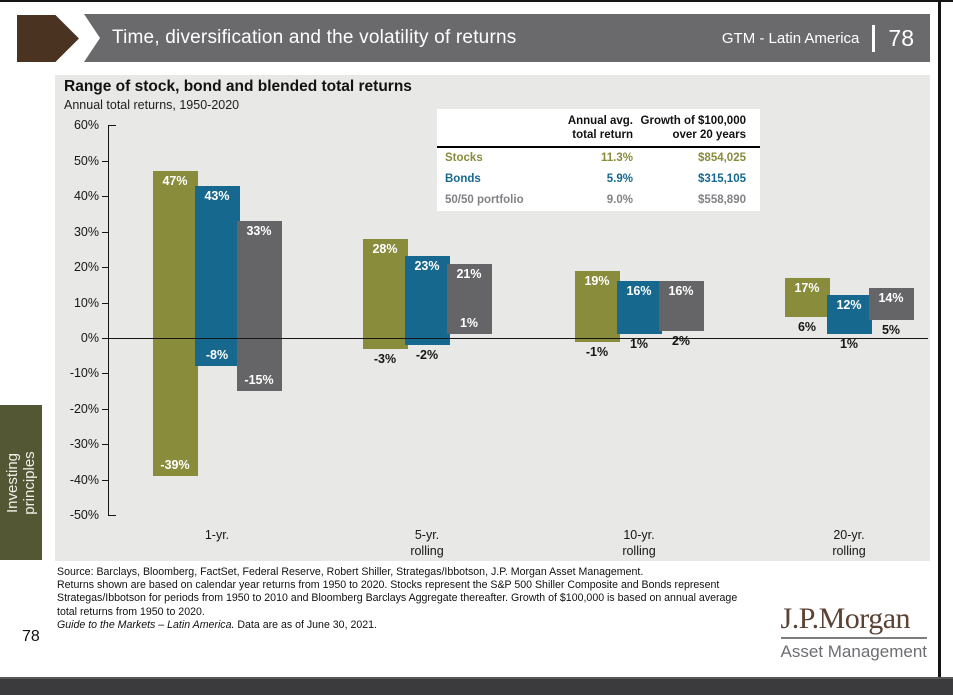 Image resolution: width=953 pixels, height=695 pixels. I want to click on y-axis-tick-label: -10%, so click(84, 373).